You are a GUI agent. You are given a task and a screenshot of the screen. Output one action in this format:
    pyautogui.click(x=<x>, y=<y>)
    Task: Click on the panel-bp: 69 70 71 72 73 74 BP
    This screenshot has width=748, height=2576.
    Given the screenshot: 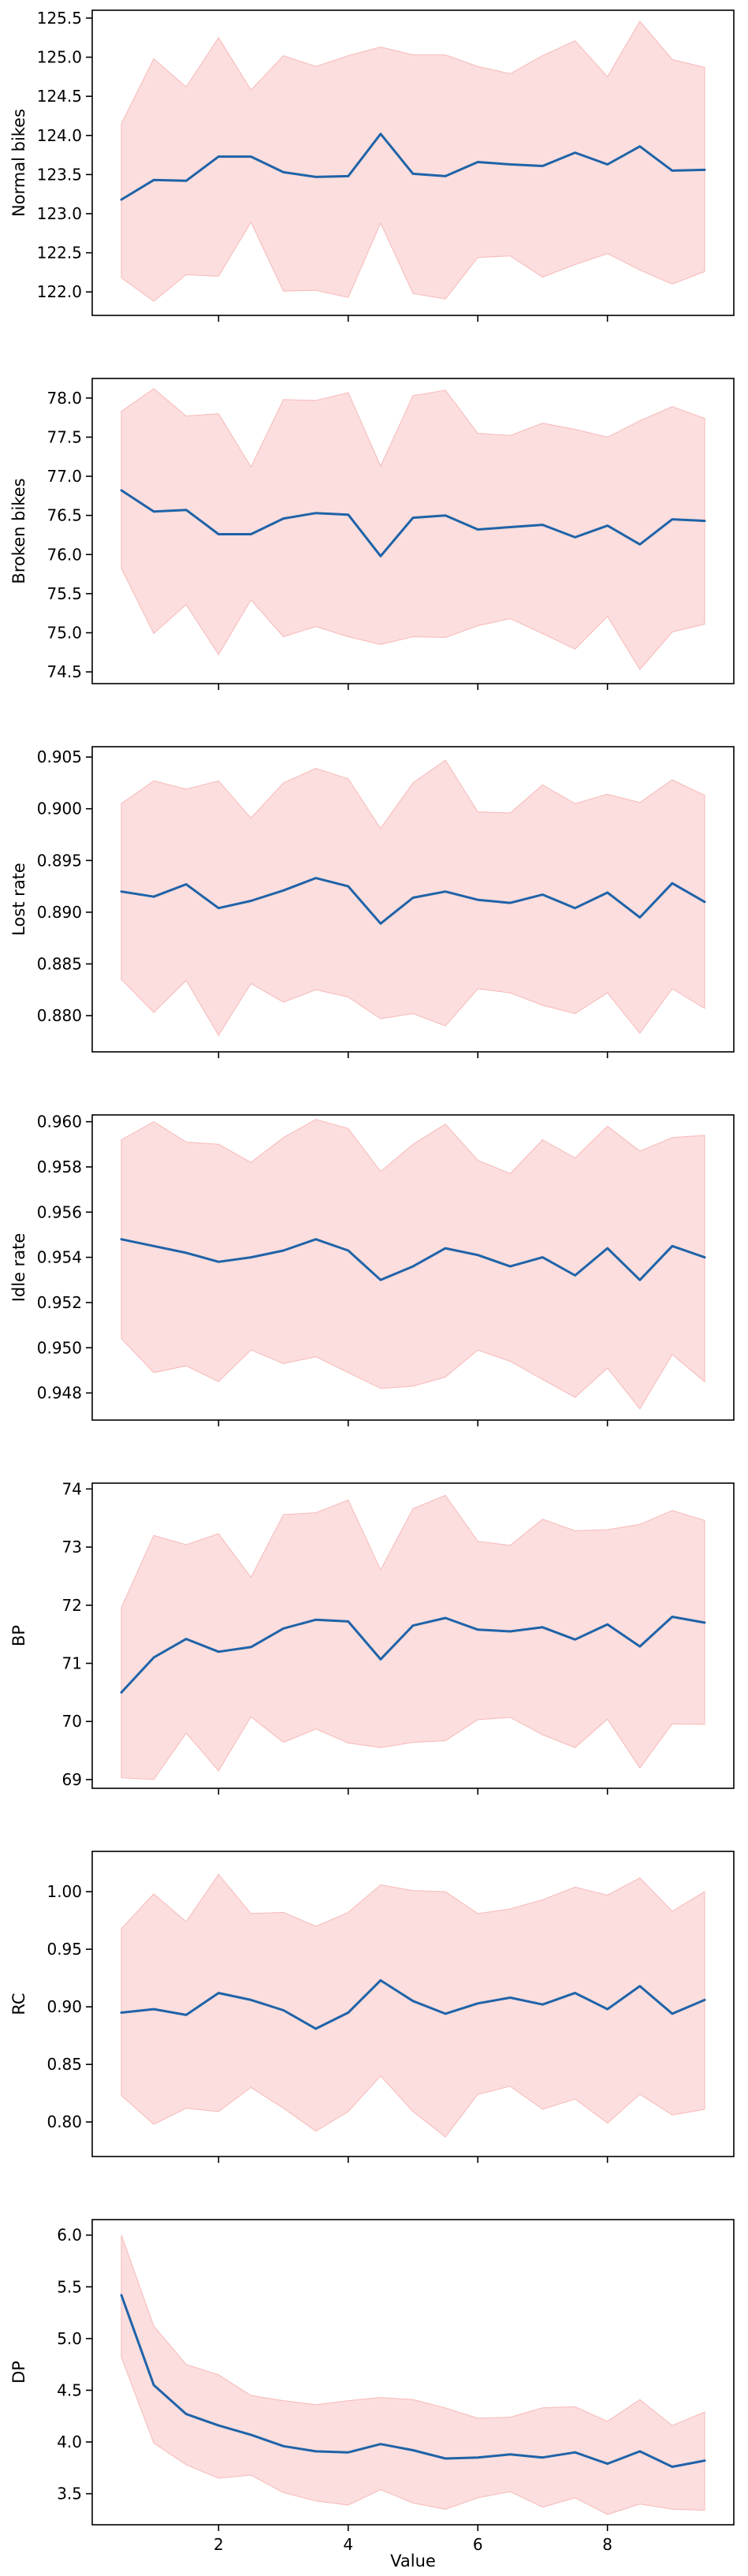 What is the action you would take?
    pyautogui.click(x=372, y=1637)
    